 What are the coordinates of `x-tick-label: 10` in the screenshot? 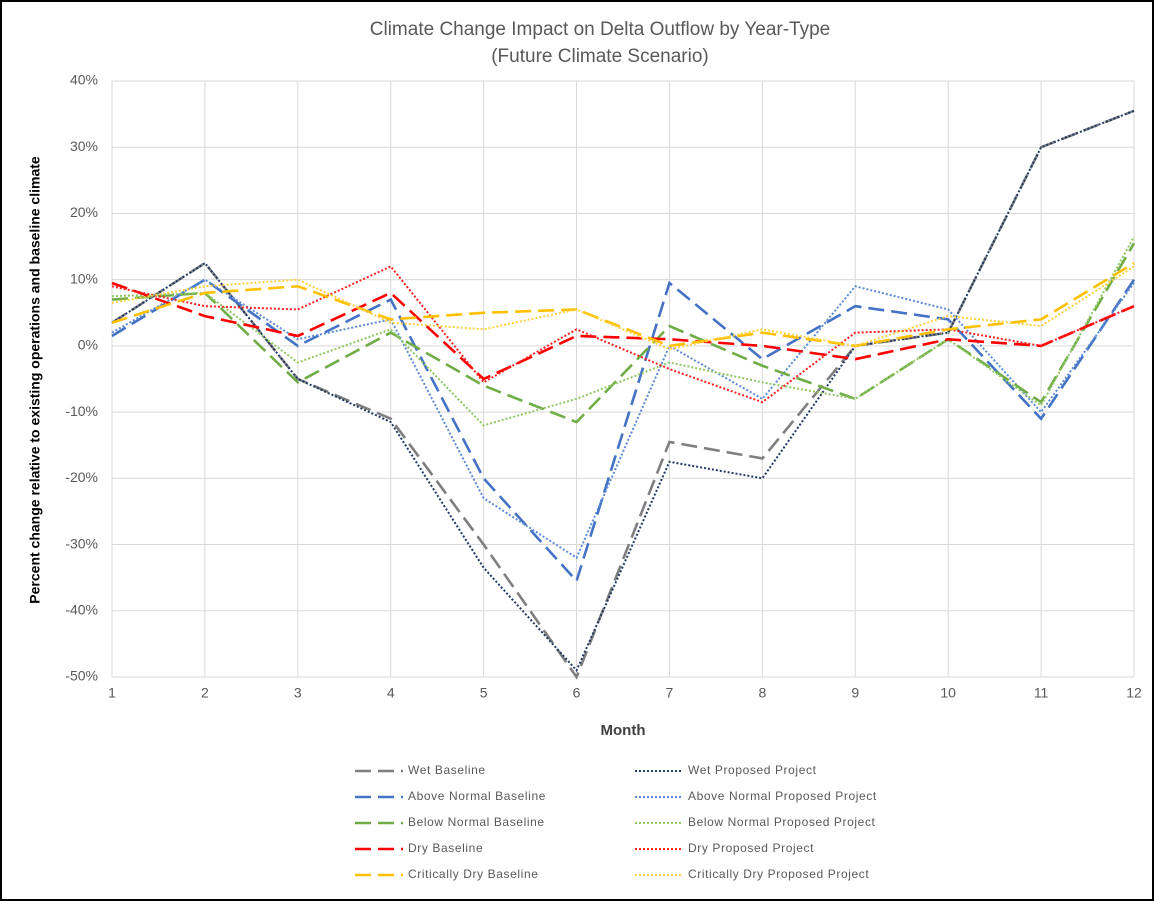 It's located at (948, 693).